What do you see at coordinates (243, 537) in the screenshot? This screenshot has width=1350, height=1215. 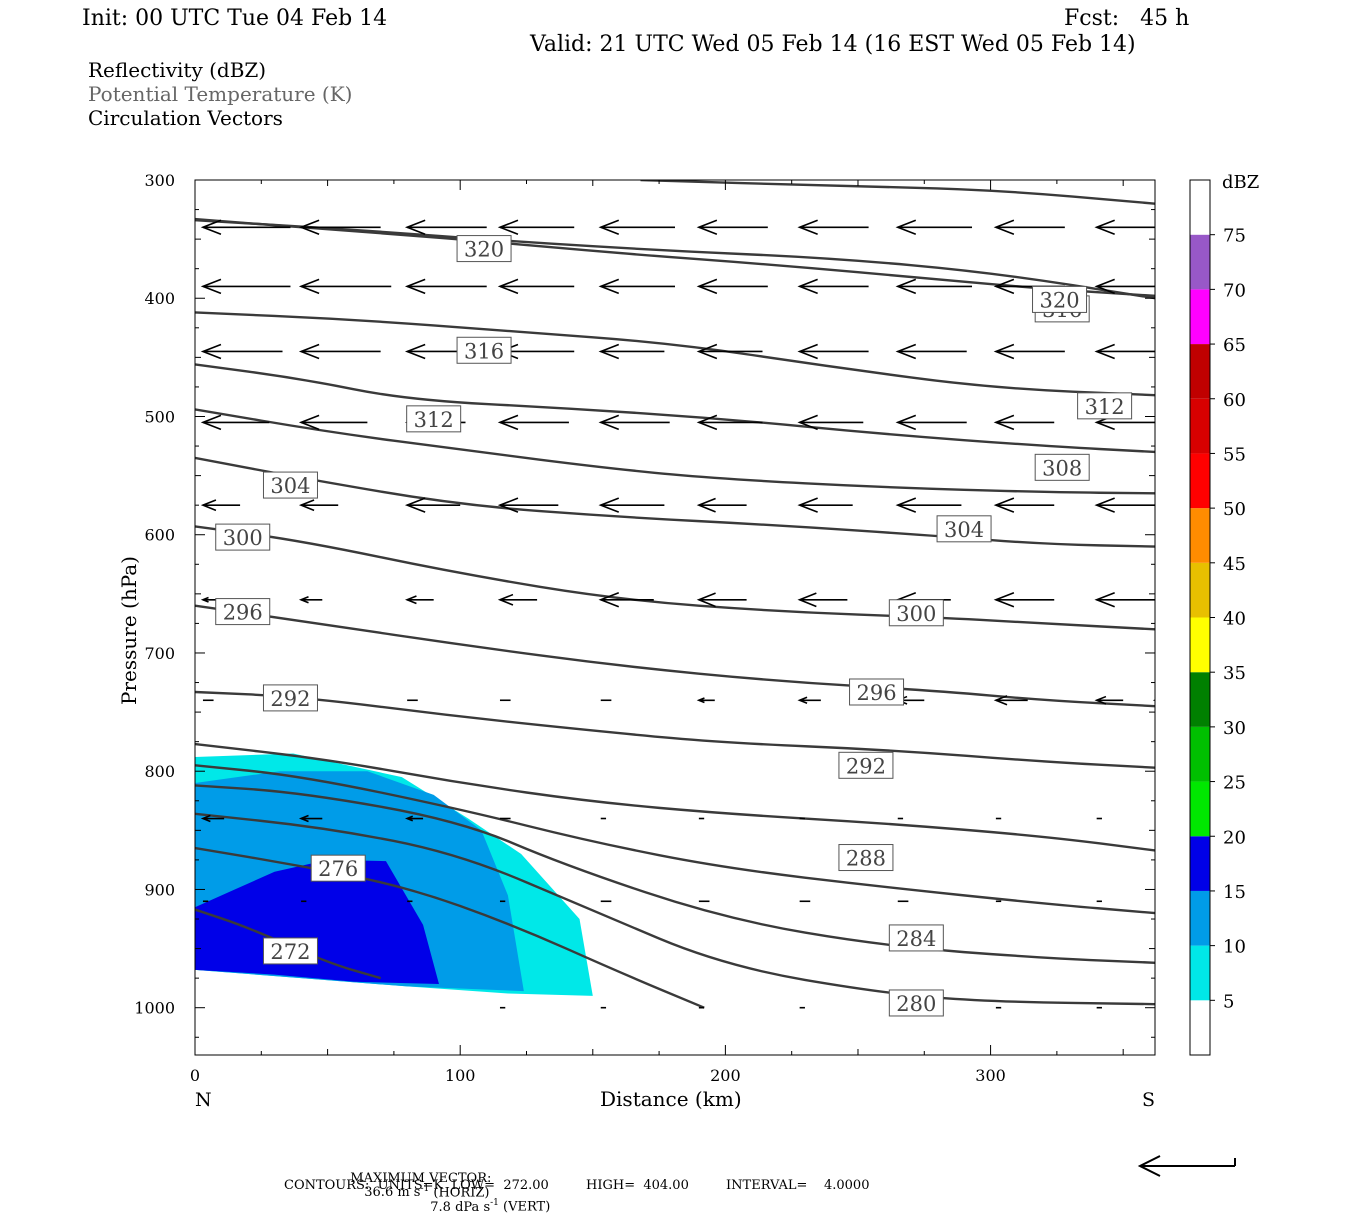 I see `contour-label-300-box` at bounding box center [243, 537].